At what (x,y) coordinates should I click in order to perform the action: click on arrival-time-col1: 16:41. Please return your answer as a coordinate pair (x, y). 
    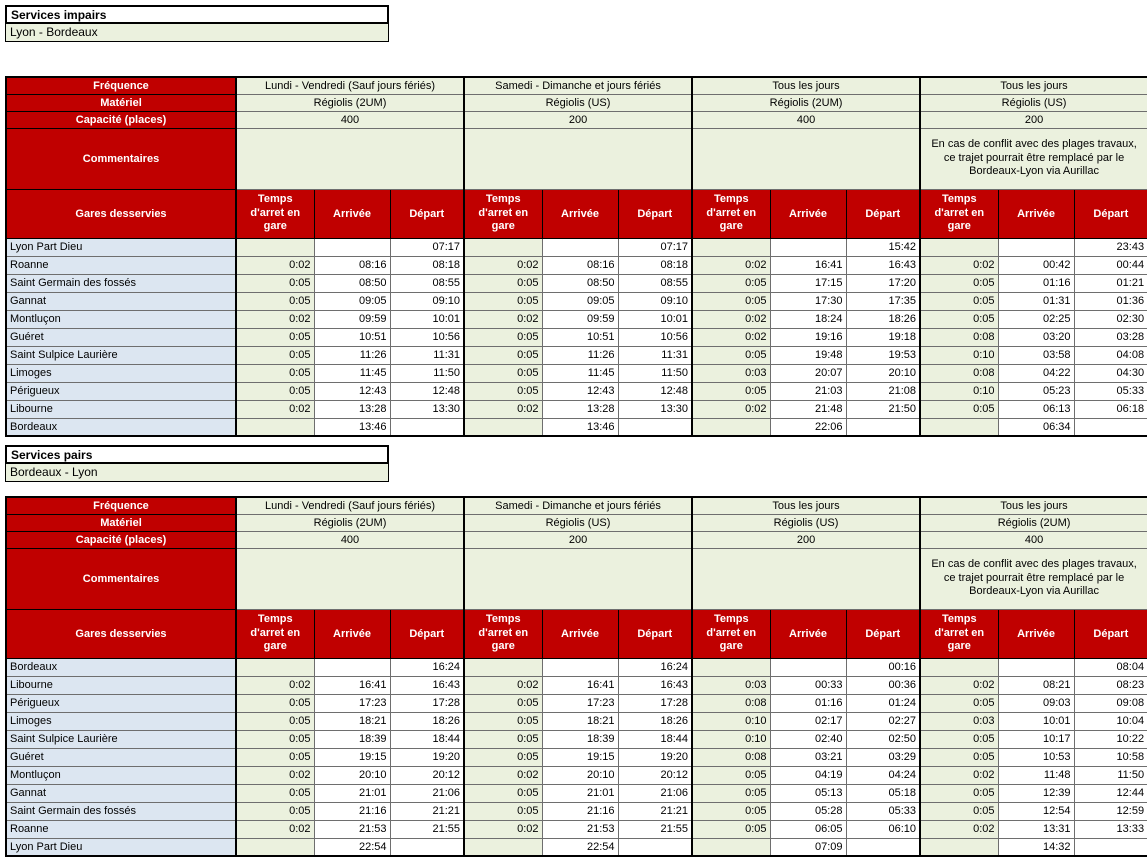
    Looking at the image, I should click on (352, 685).